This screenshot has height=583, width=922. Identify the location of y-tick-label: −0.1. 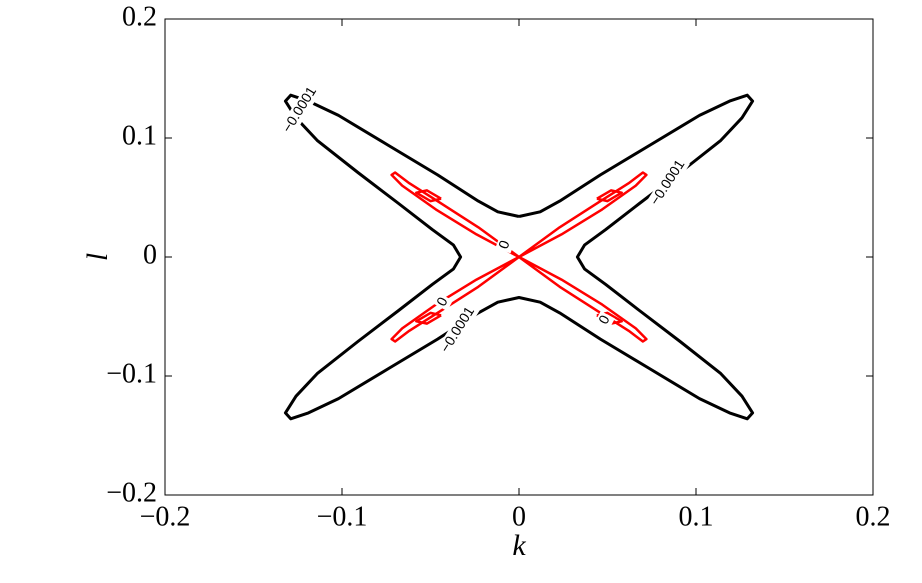
(131, 373).